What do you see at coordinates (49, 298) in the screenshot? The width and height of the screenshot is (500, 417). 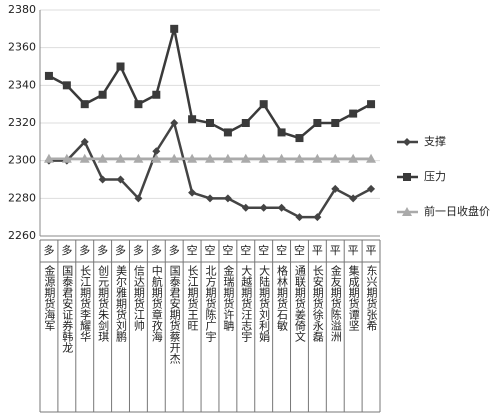 I see `category-label: 金源期货海军` at bounding box center [49, 298].